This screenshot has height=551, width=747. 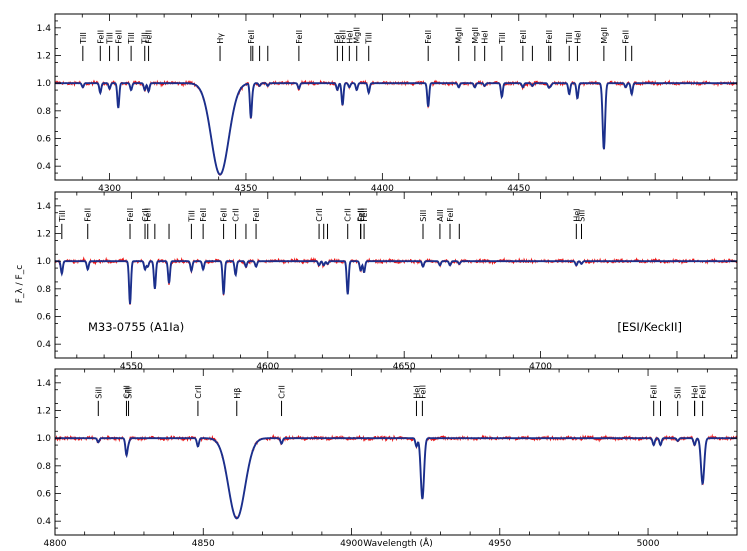 What do you see at coordinates (109, 189) in the screenshot?
I see `x-tick-label: 4300` at bounding box center [109, 189].